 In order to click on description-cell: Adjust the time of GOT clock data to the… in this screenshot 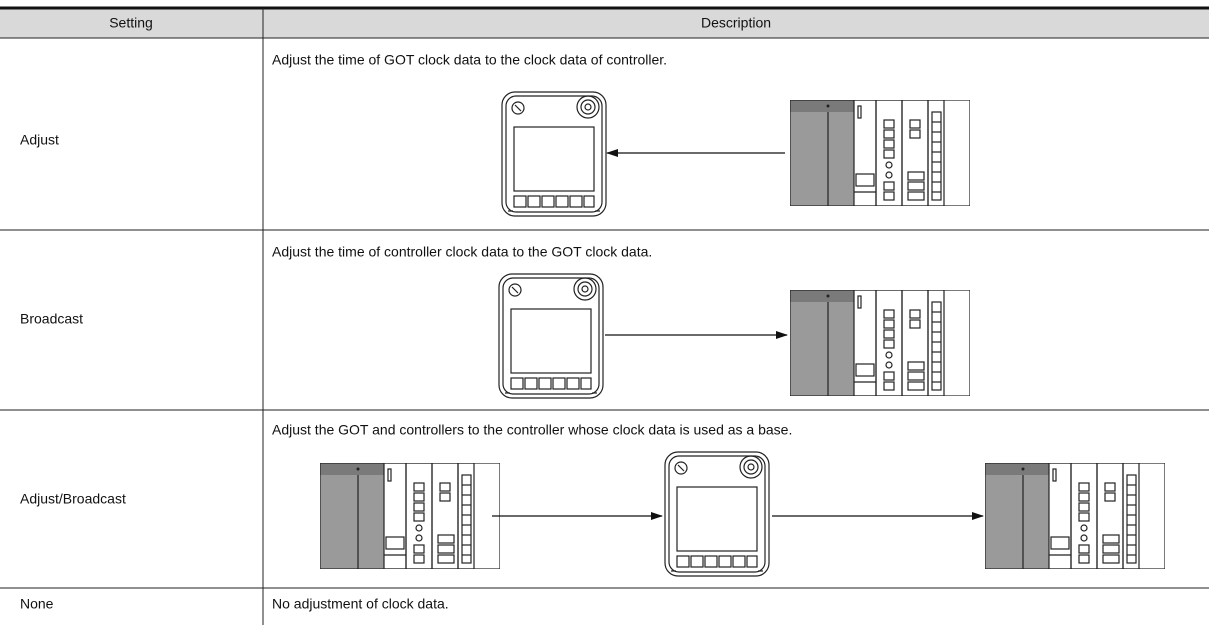, I will do `click(469, 60)`.